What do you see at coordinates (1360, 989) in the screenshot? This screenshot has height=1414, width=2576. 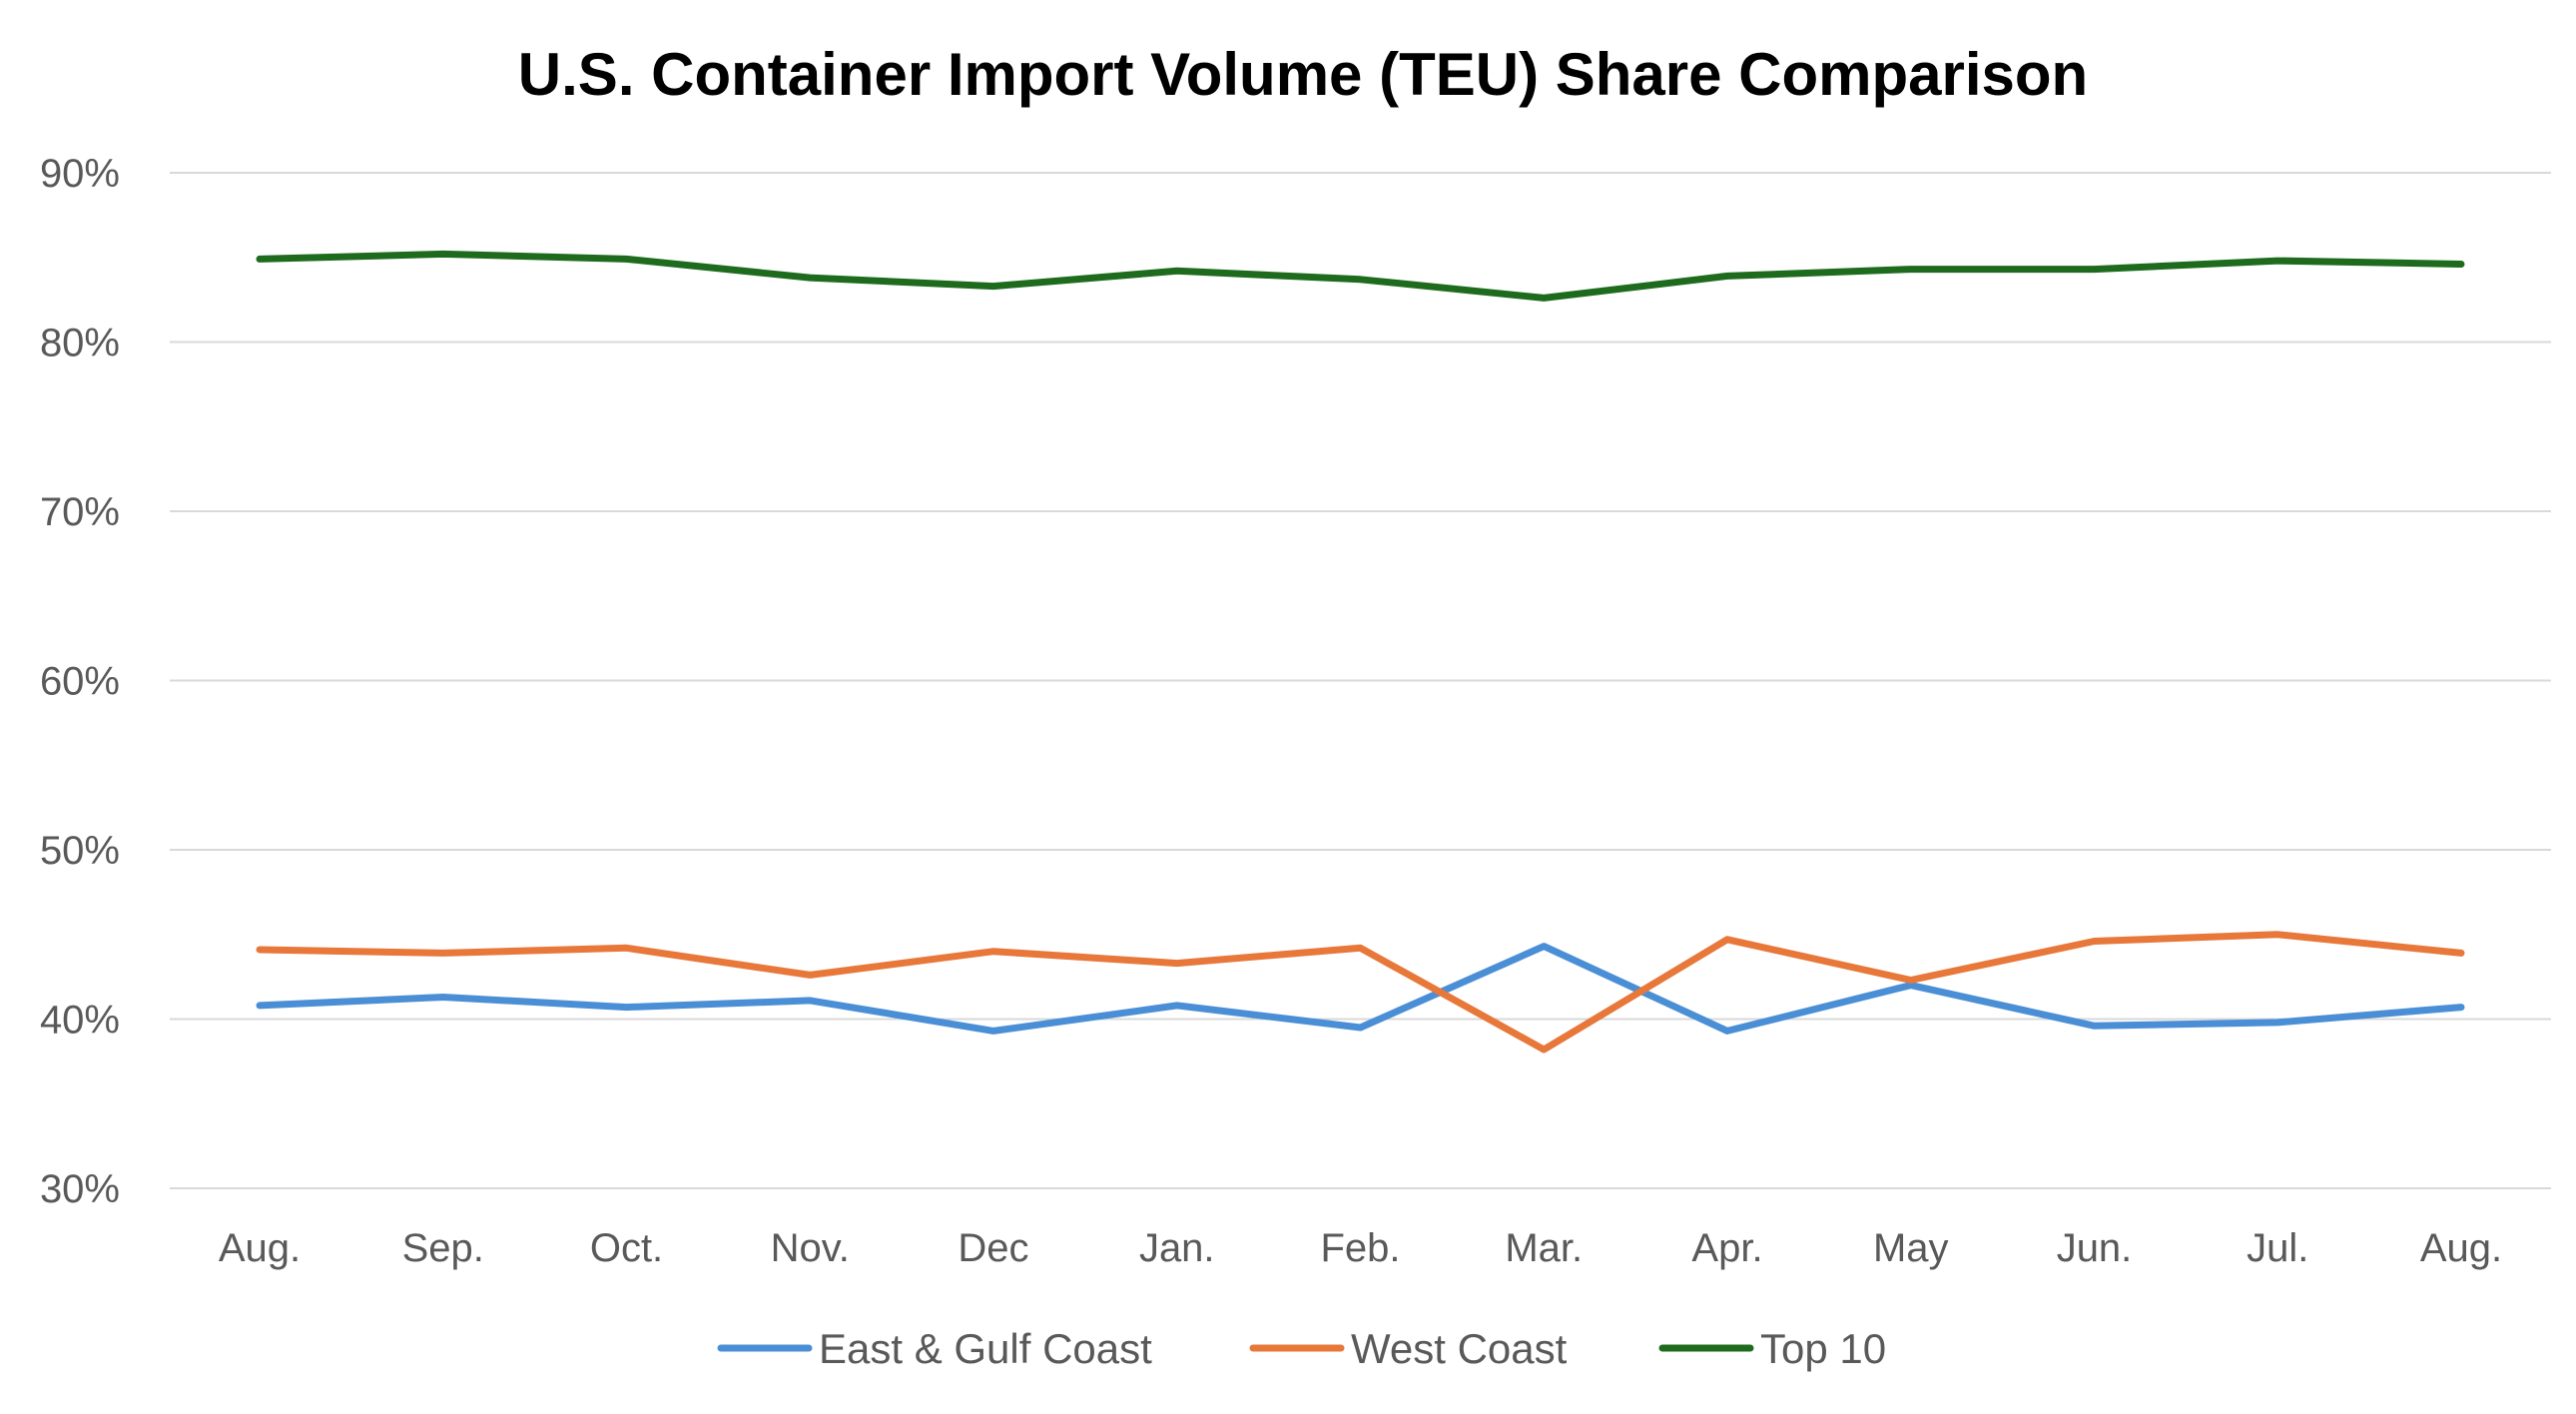 I see `series-line-east-gulf-coast` at bounding box center [1360, 989].